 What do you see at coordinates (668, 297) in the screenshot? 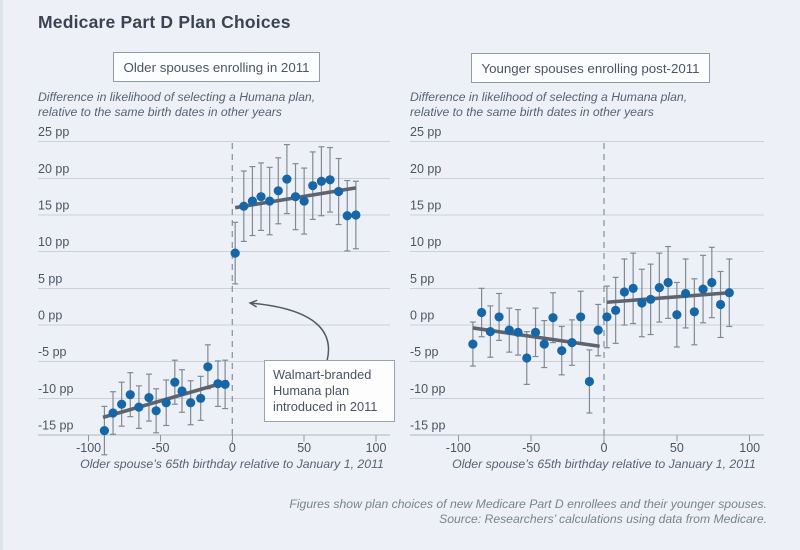
I see `trend-line` at bounding box center [668, 297].